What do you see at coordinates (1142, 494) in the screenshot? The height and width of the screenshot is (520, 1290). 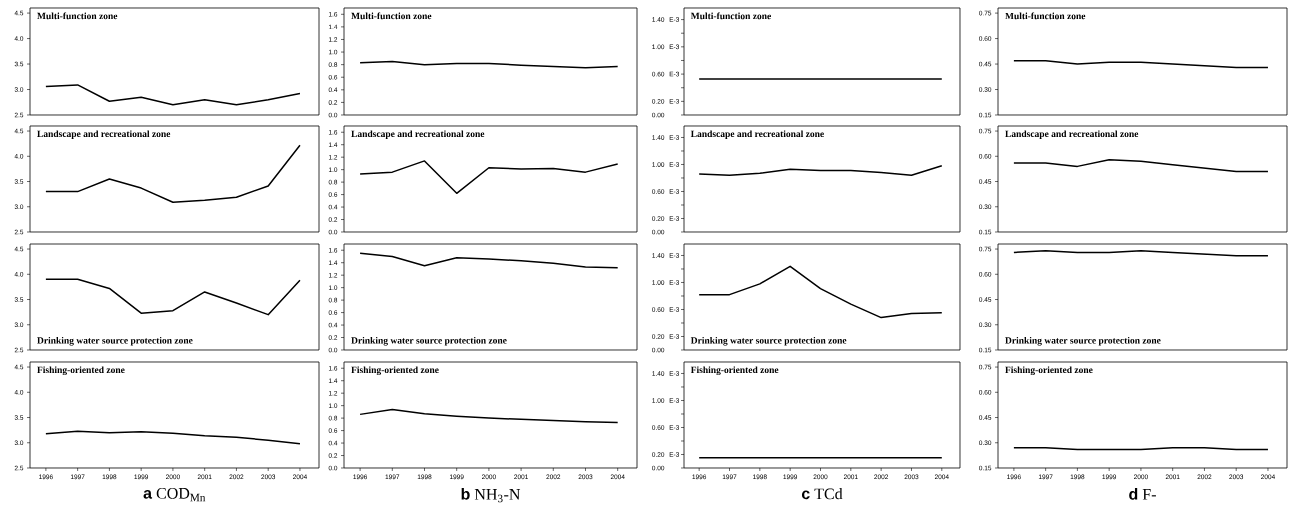 I see `x-axis-title: d F-` at bounding box center [1142, 494].